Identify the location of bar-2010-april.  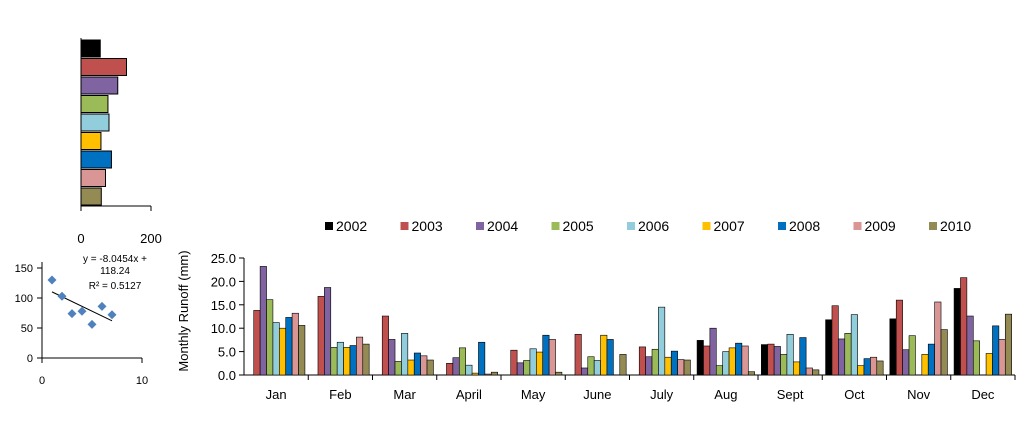
(494, 373).